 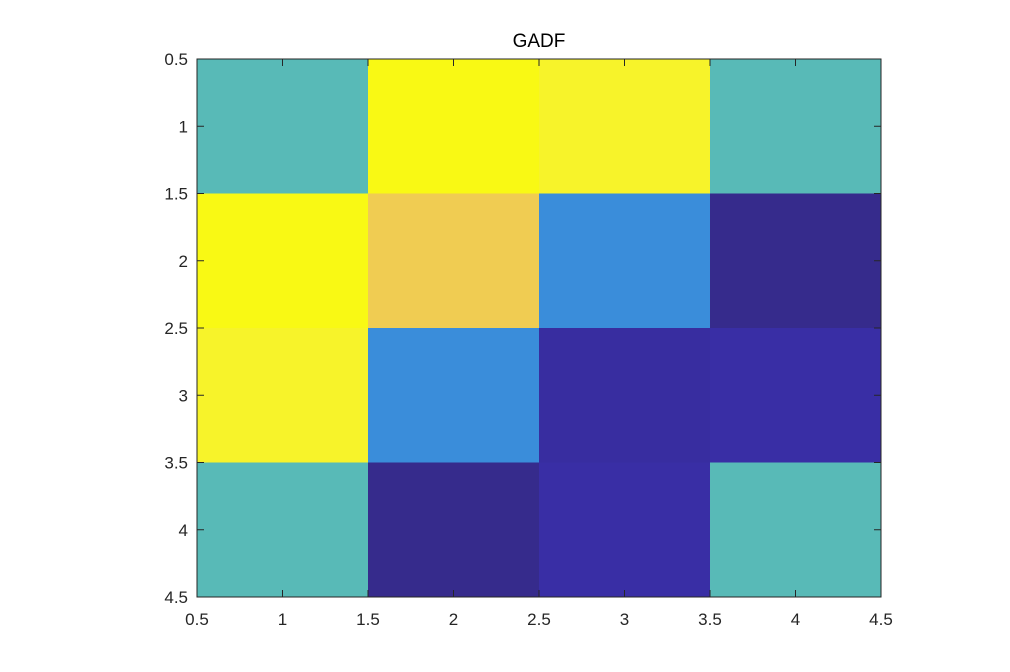 I want to click on x-tick-label: 4, so click(x=795, y=619).